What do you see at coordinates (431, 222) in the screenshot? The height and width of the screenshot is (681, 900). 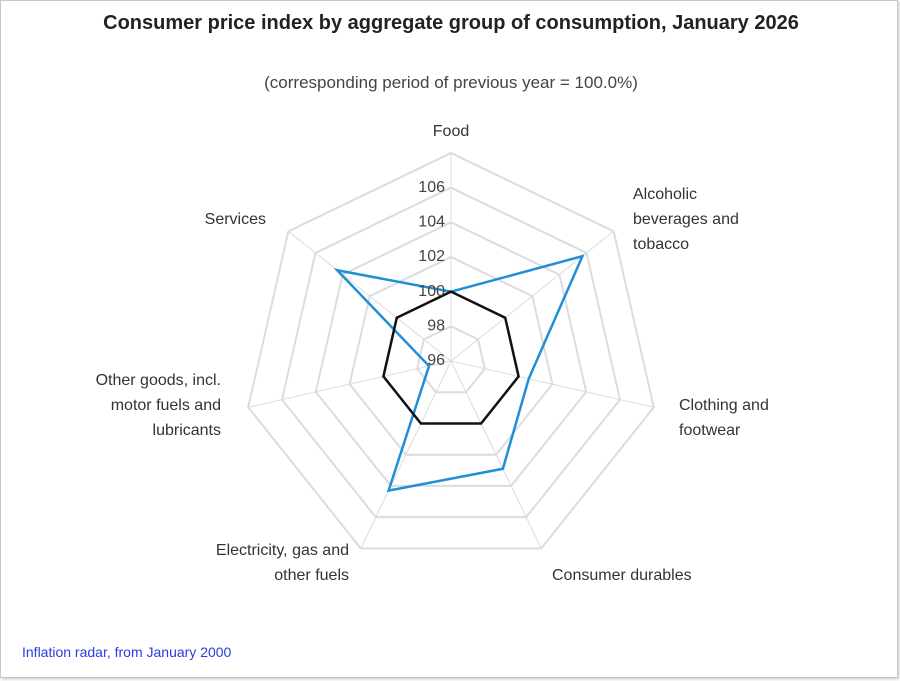 I see `y-tick-label: 104` at bounding box center [431, 222].